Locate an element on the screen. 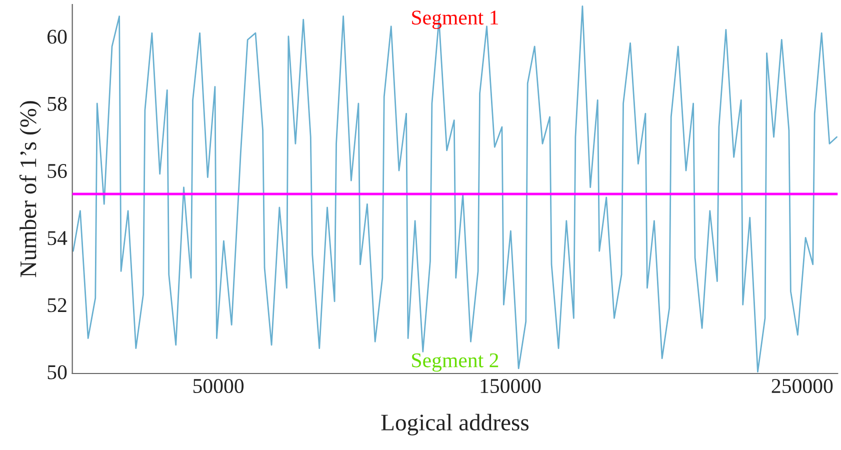 Image resolution: width=841 pixels, height=450 pixels. y-tick-label: 60 is located at coordinates (57, 37).